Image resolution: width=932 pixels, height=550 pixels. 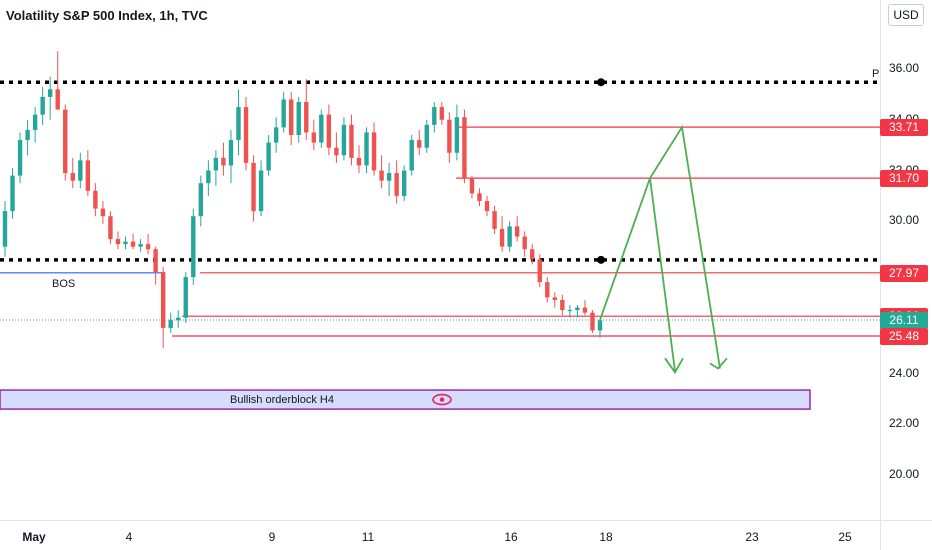 I want to click on time-tick: 9, so click(x=272, y=537).